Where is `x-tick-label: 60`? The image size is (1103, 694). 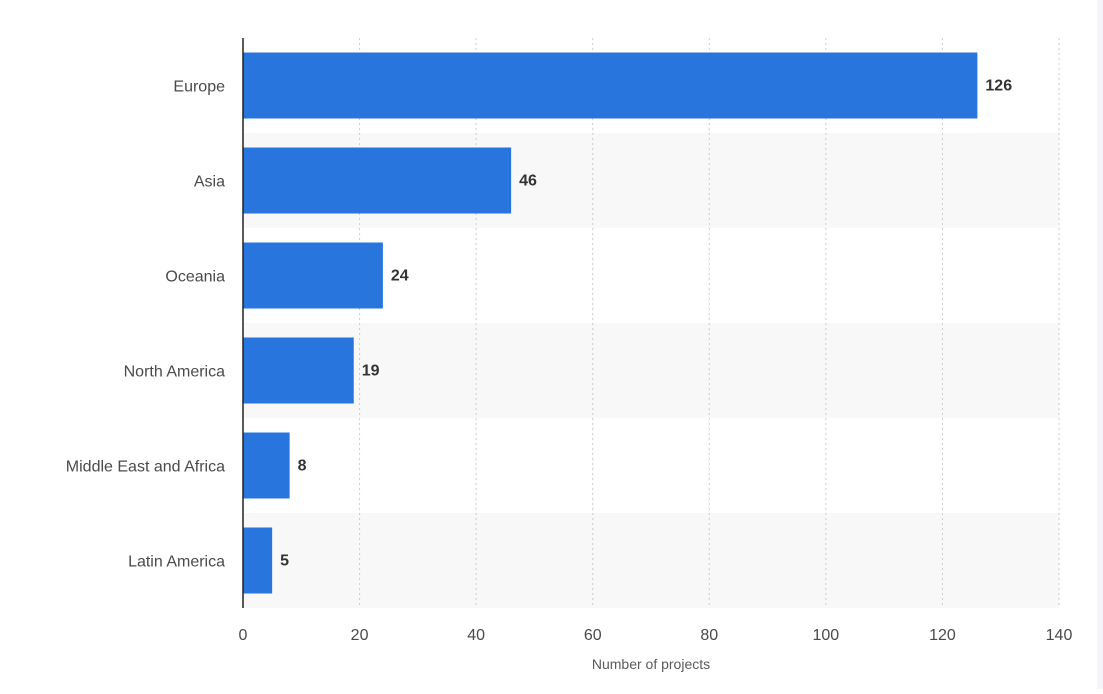
x-tick-label: 60 is located at coordinates (593, 635).